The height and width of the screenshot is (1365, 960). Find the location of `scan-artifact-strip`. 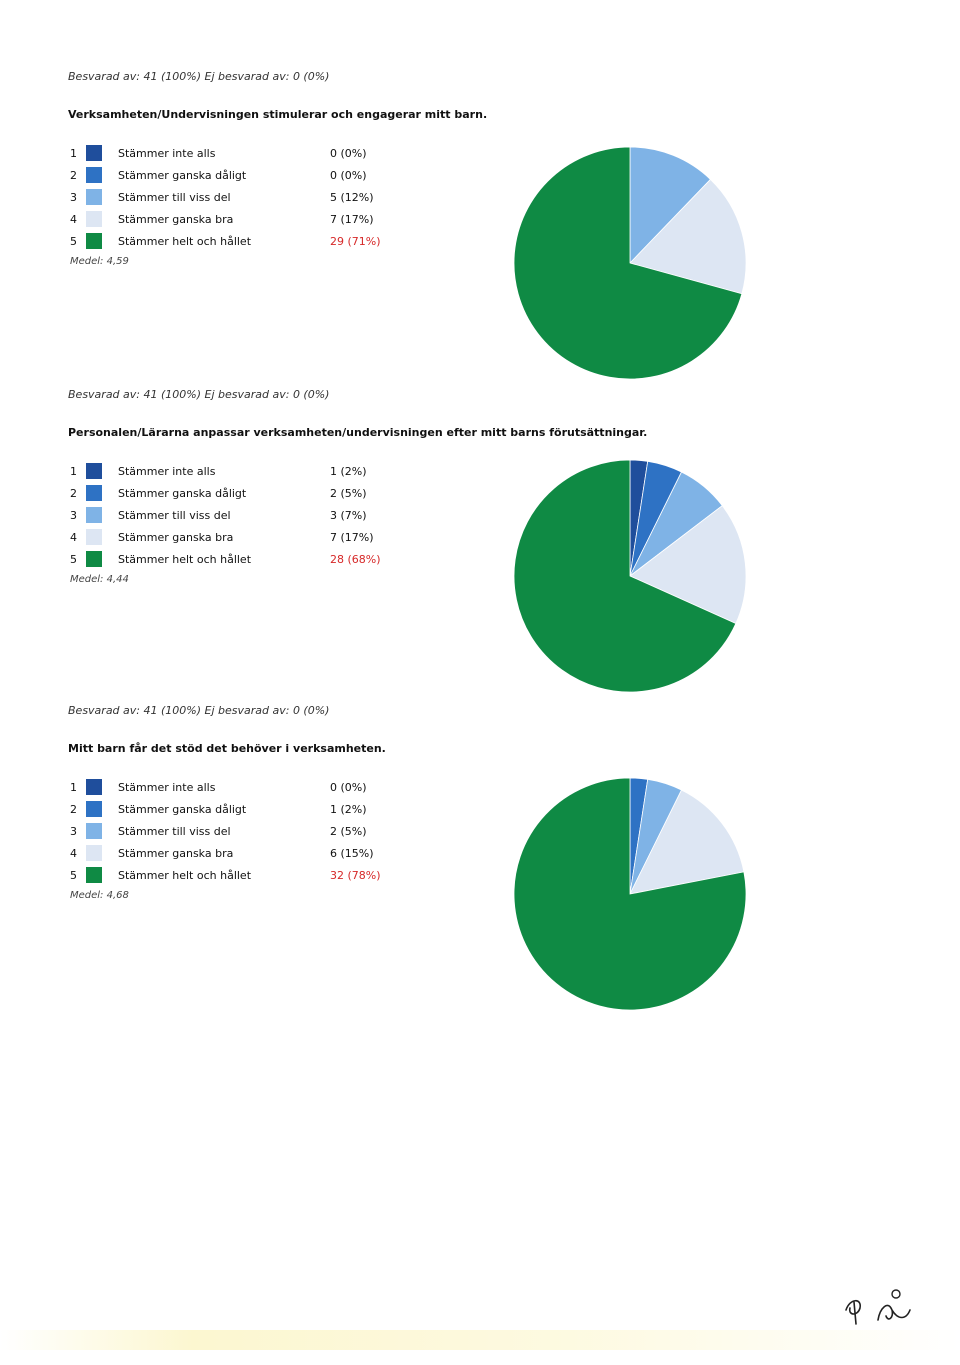

scan-artifact-strip is located at coordinates (480, 1340).